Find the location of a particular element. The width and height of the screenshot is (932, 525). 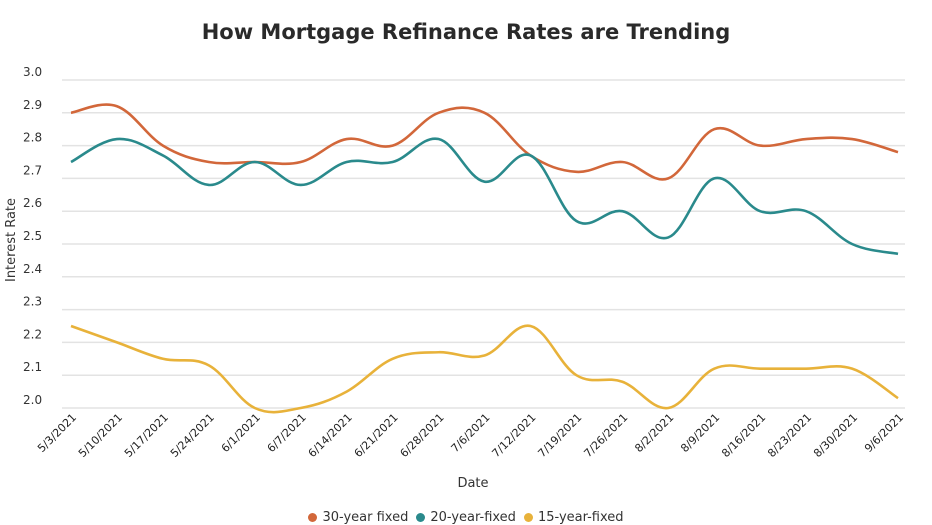

y-axis-ticks: 3.0 2.9 2.8 2.7 2.6 2.5 2.4 2.3 2.2 2.1 2.0 is located at coordinates (32, 236).